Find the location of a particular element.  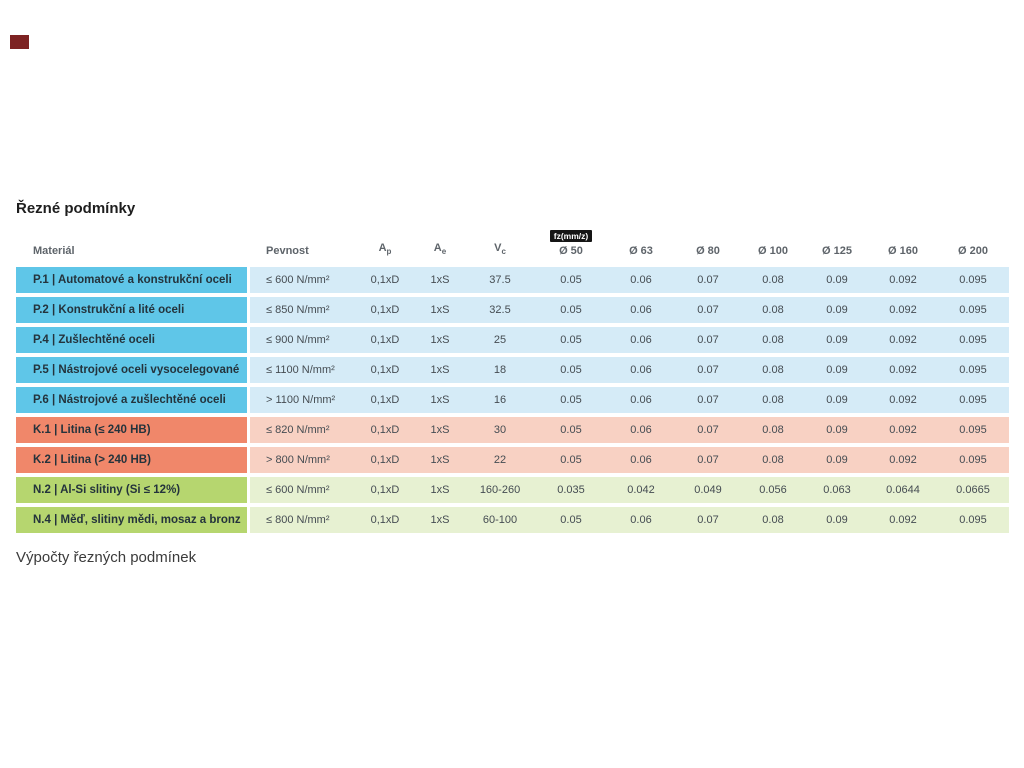

vc-cell: 32.5 is located at coordinates (500, 310).